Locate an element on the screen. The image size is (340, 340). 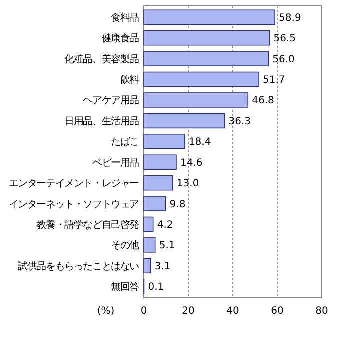
data-label: 56.5 is located at coordinates (285, 39).